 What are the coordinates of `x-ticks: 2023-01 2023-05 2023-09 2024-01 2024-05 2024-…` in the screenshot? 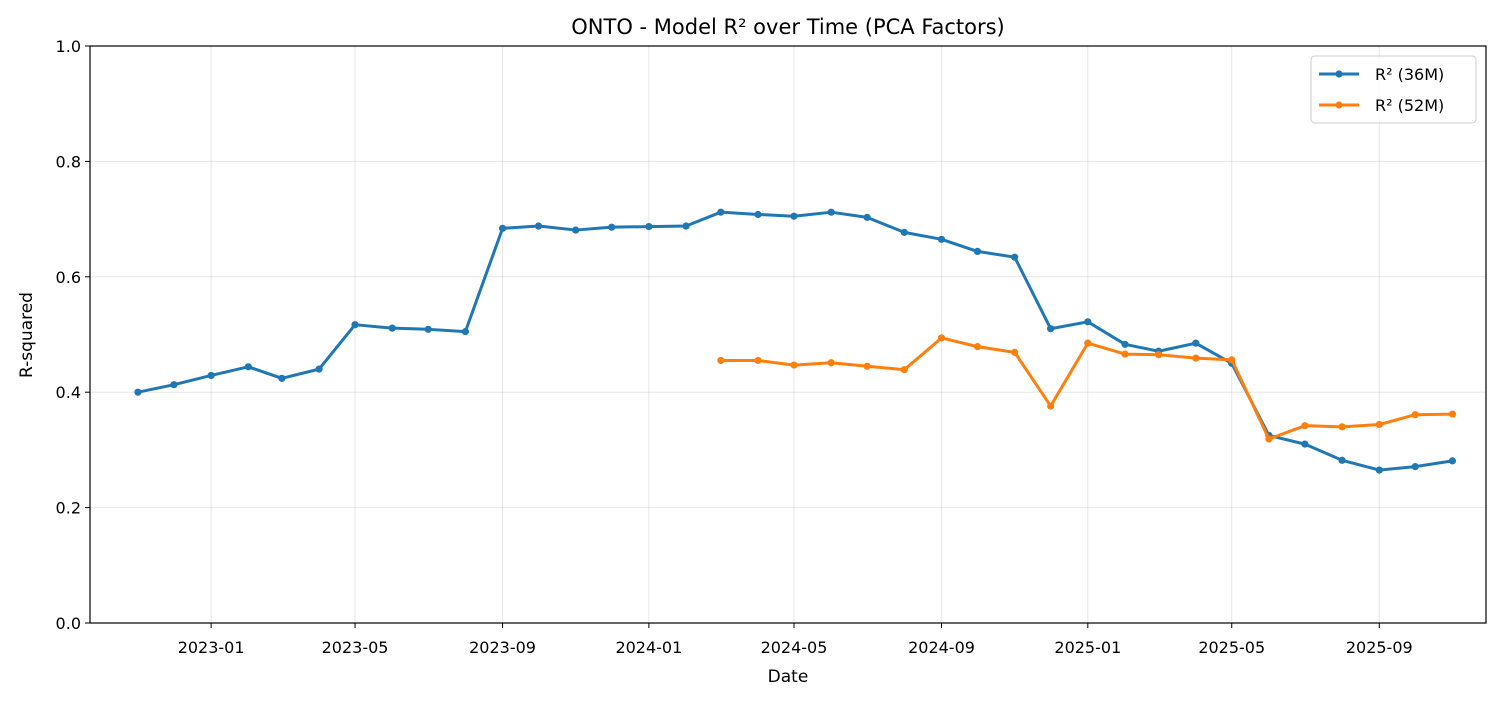 It's located at (795, 640).